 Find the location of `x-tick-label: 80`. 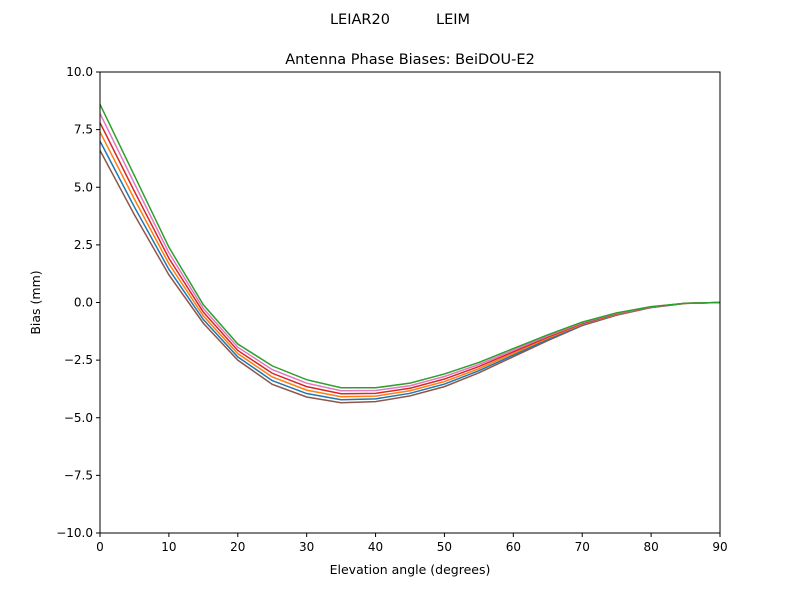

x-tick-label: 80 is located at coordinates (650, 547).